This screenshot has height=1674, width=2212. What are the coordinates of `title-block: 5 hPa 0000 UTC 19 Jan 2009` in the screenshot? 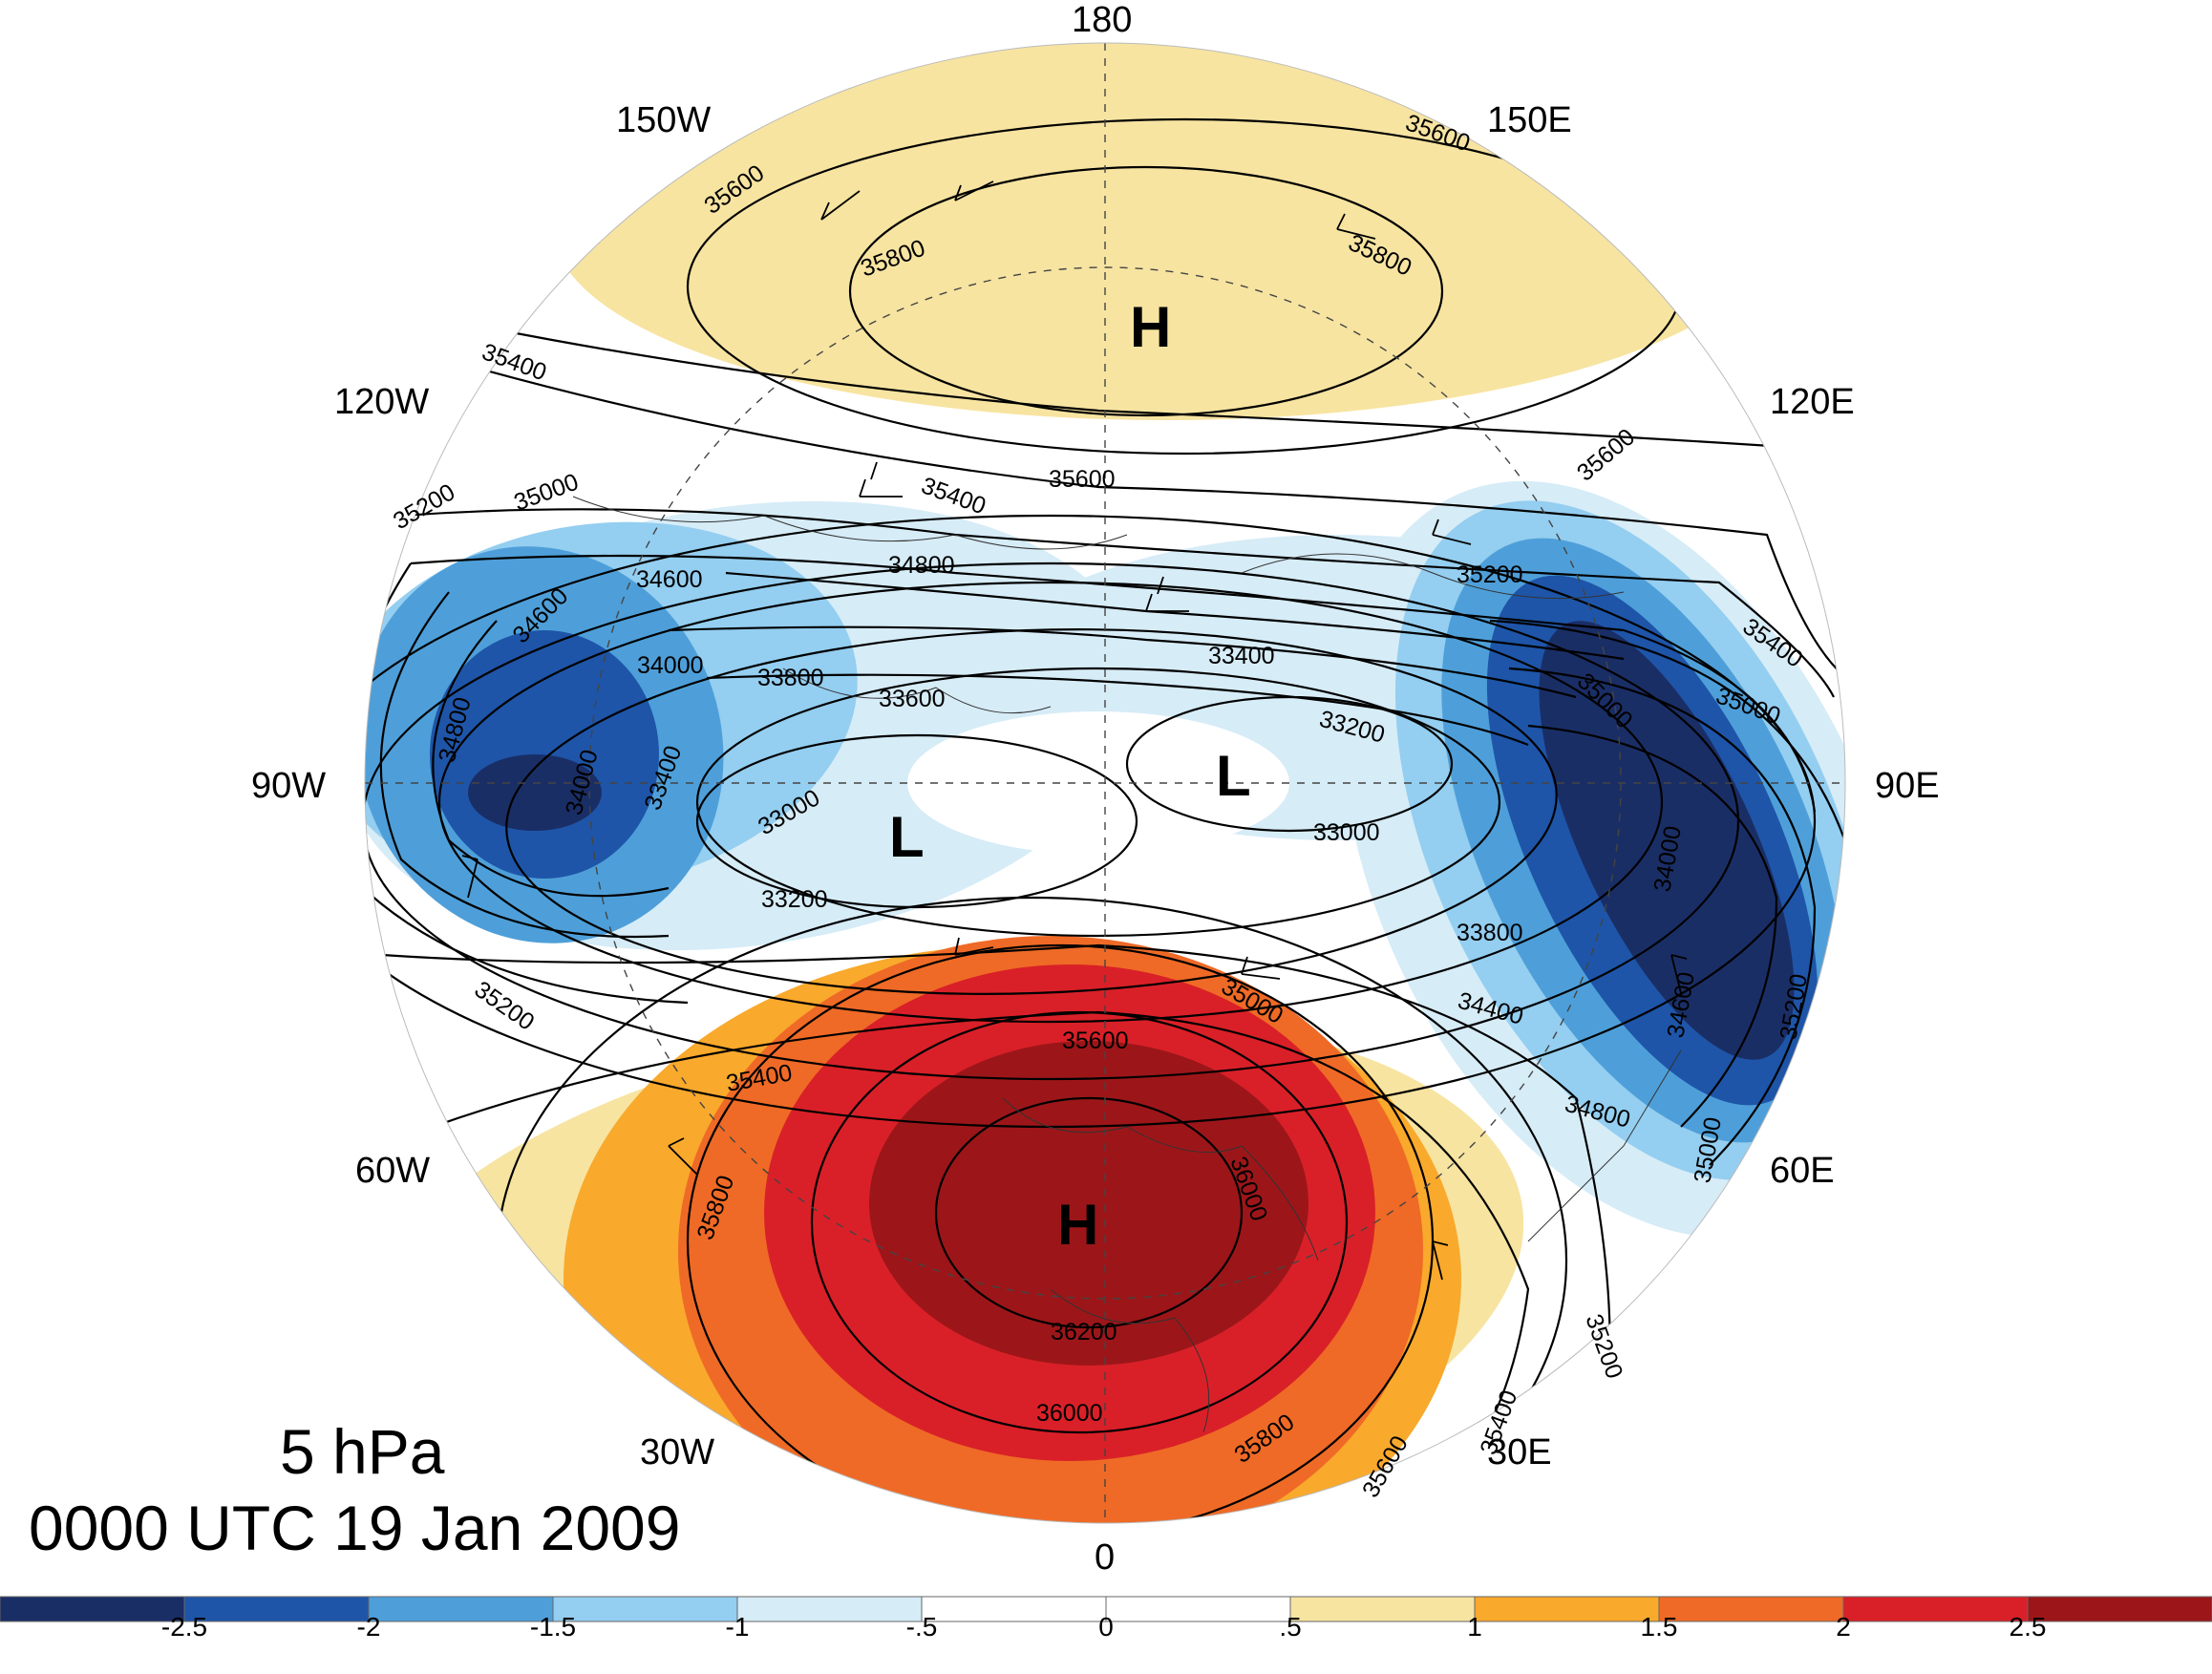 It's located at (354, 1489).